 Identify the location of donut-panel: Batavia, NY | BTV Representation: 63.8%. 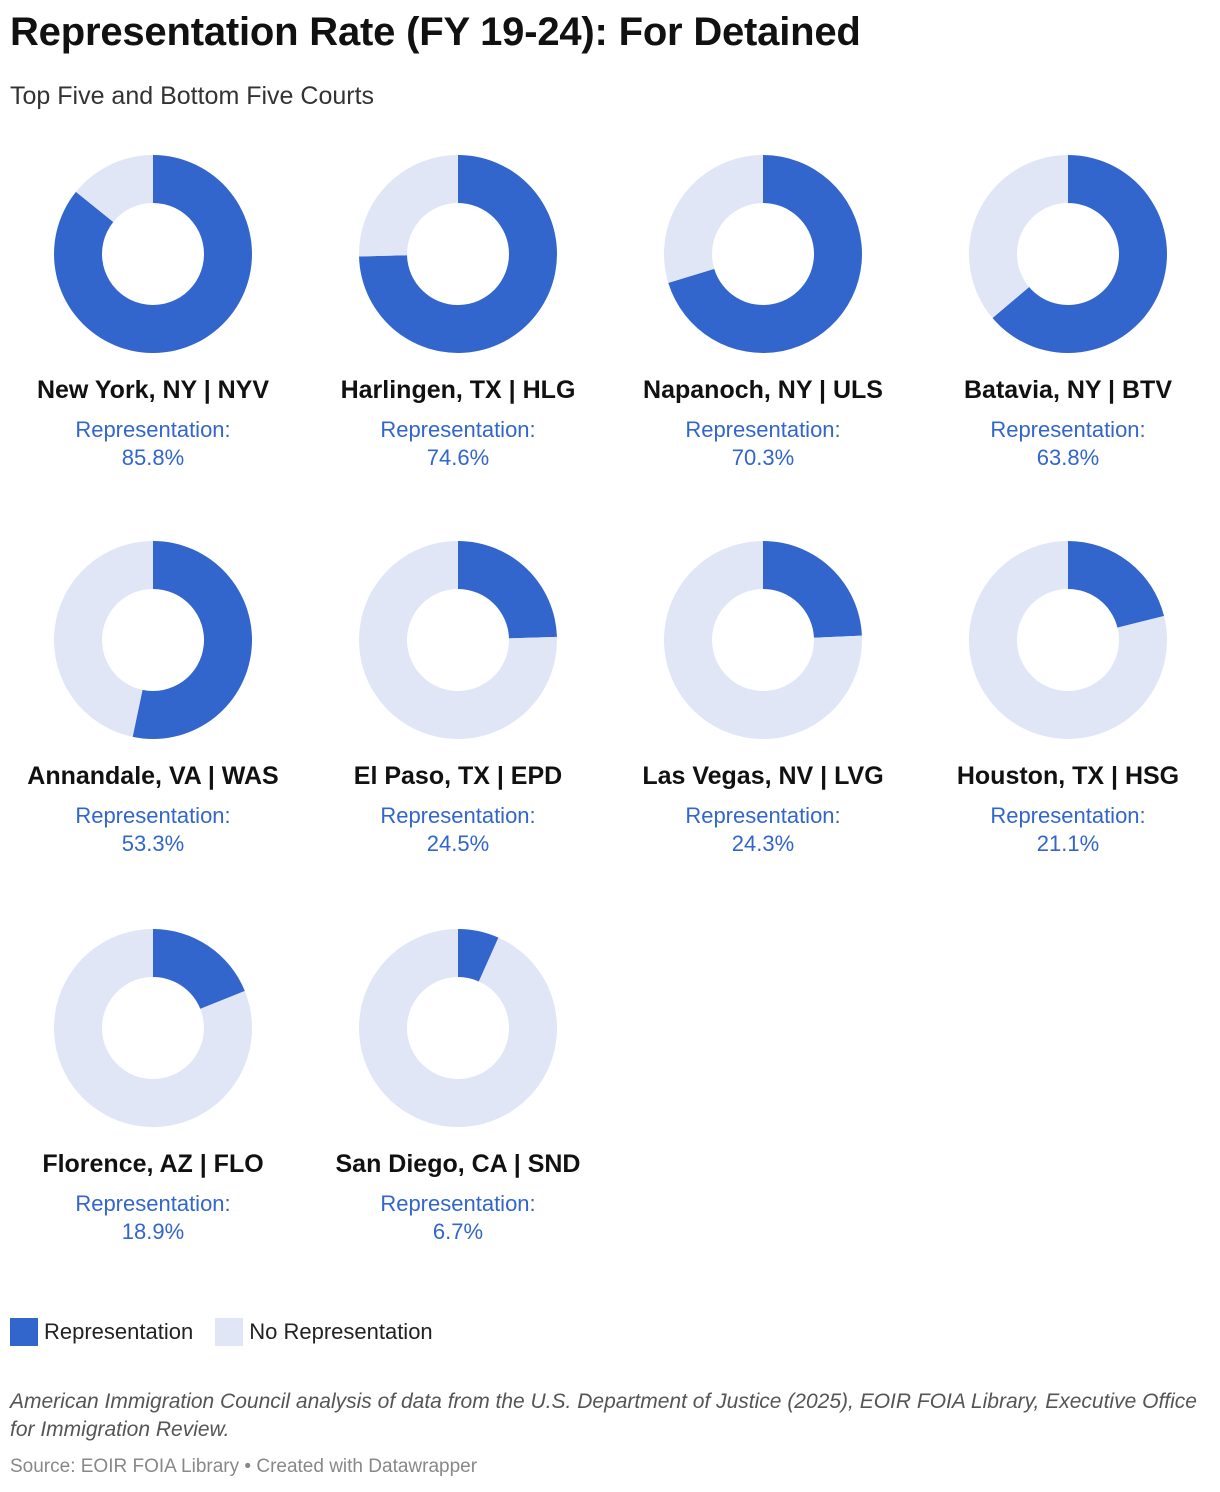
(1068, 313).